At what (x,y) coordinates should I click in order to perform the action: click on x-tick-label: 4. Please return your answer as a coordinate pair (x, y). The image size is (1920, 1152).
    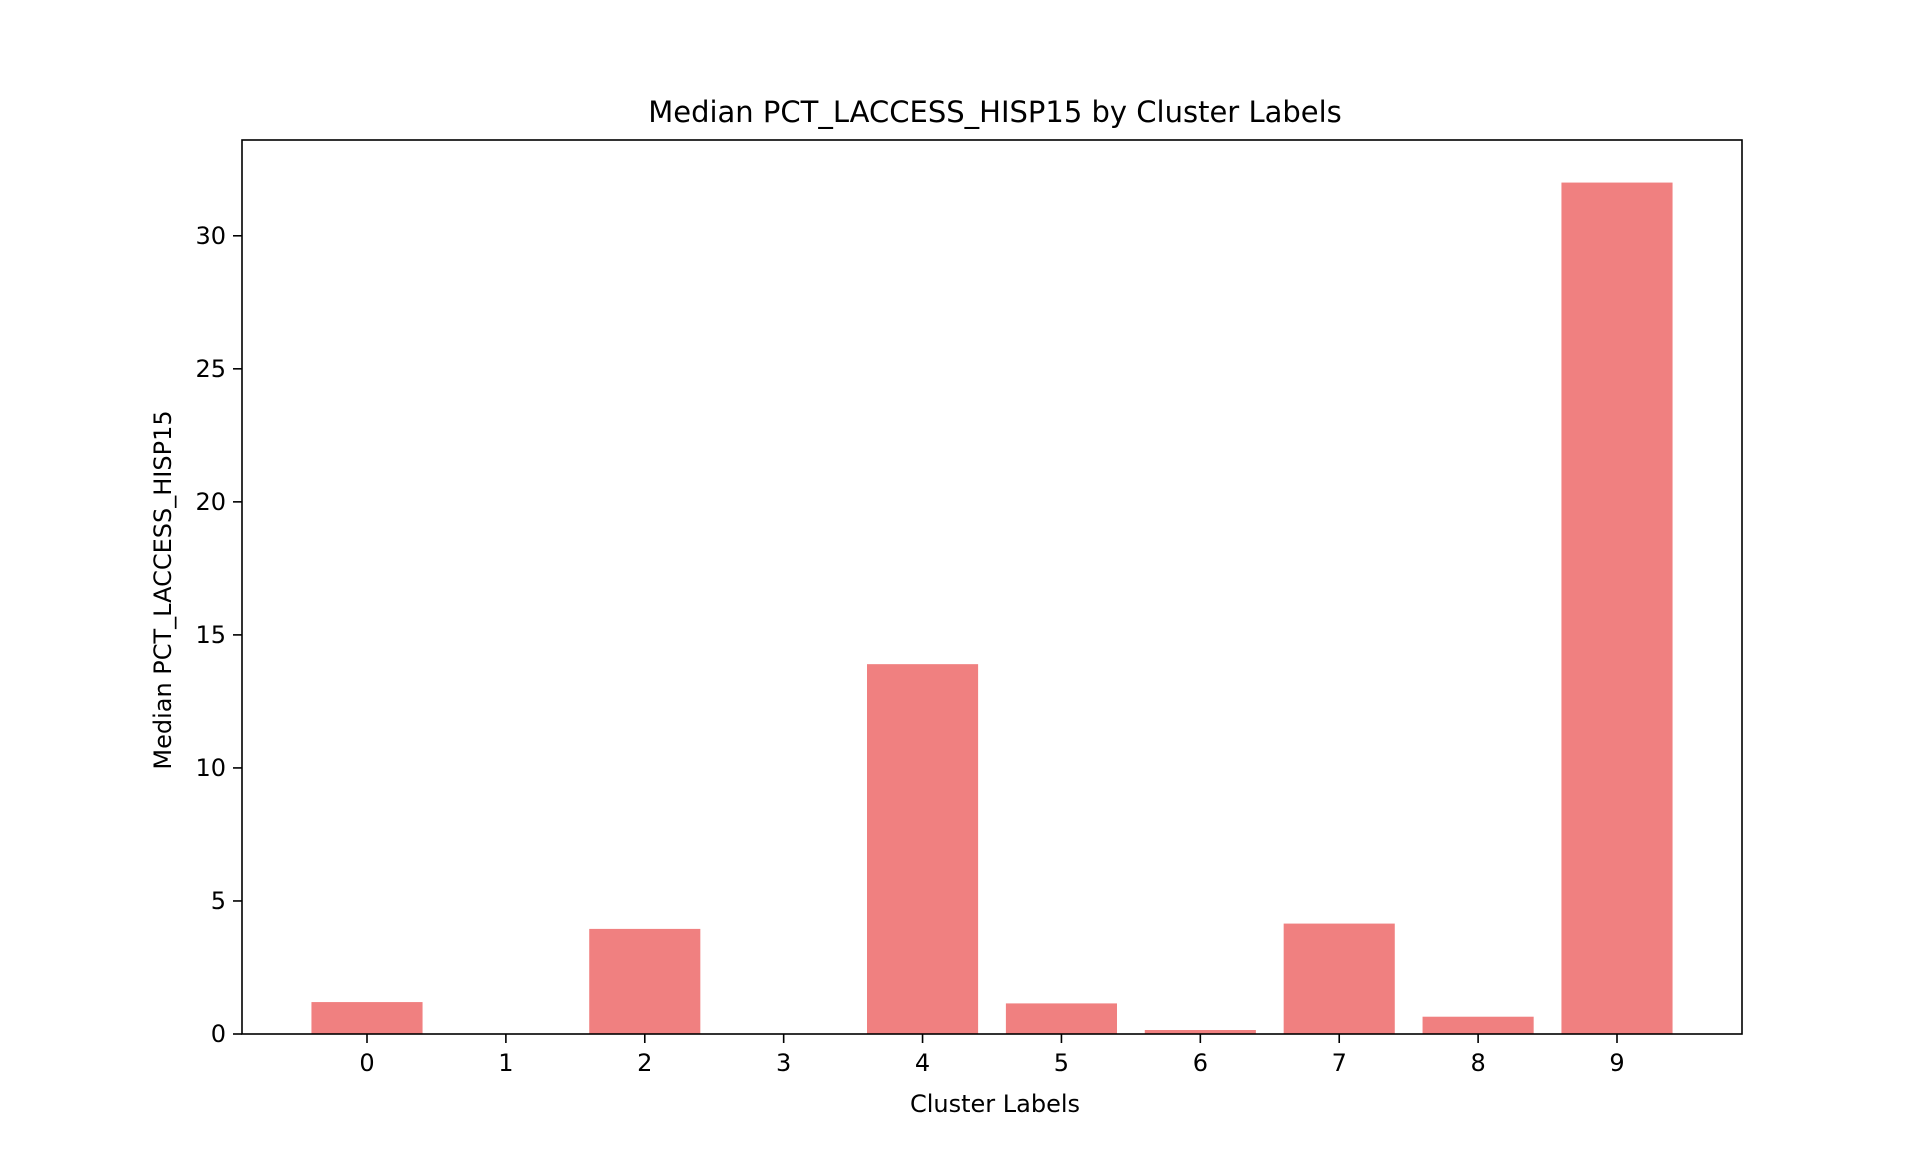
    Looking at the image, I should click on (922, 1063).